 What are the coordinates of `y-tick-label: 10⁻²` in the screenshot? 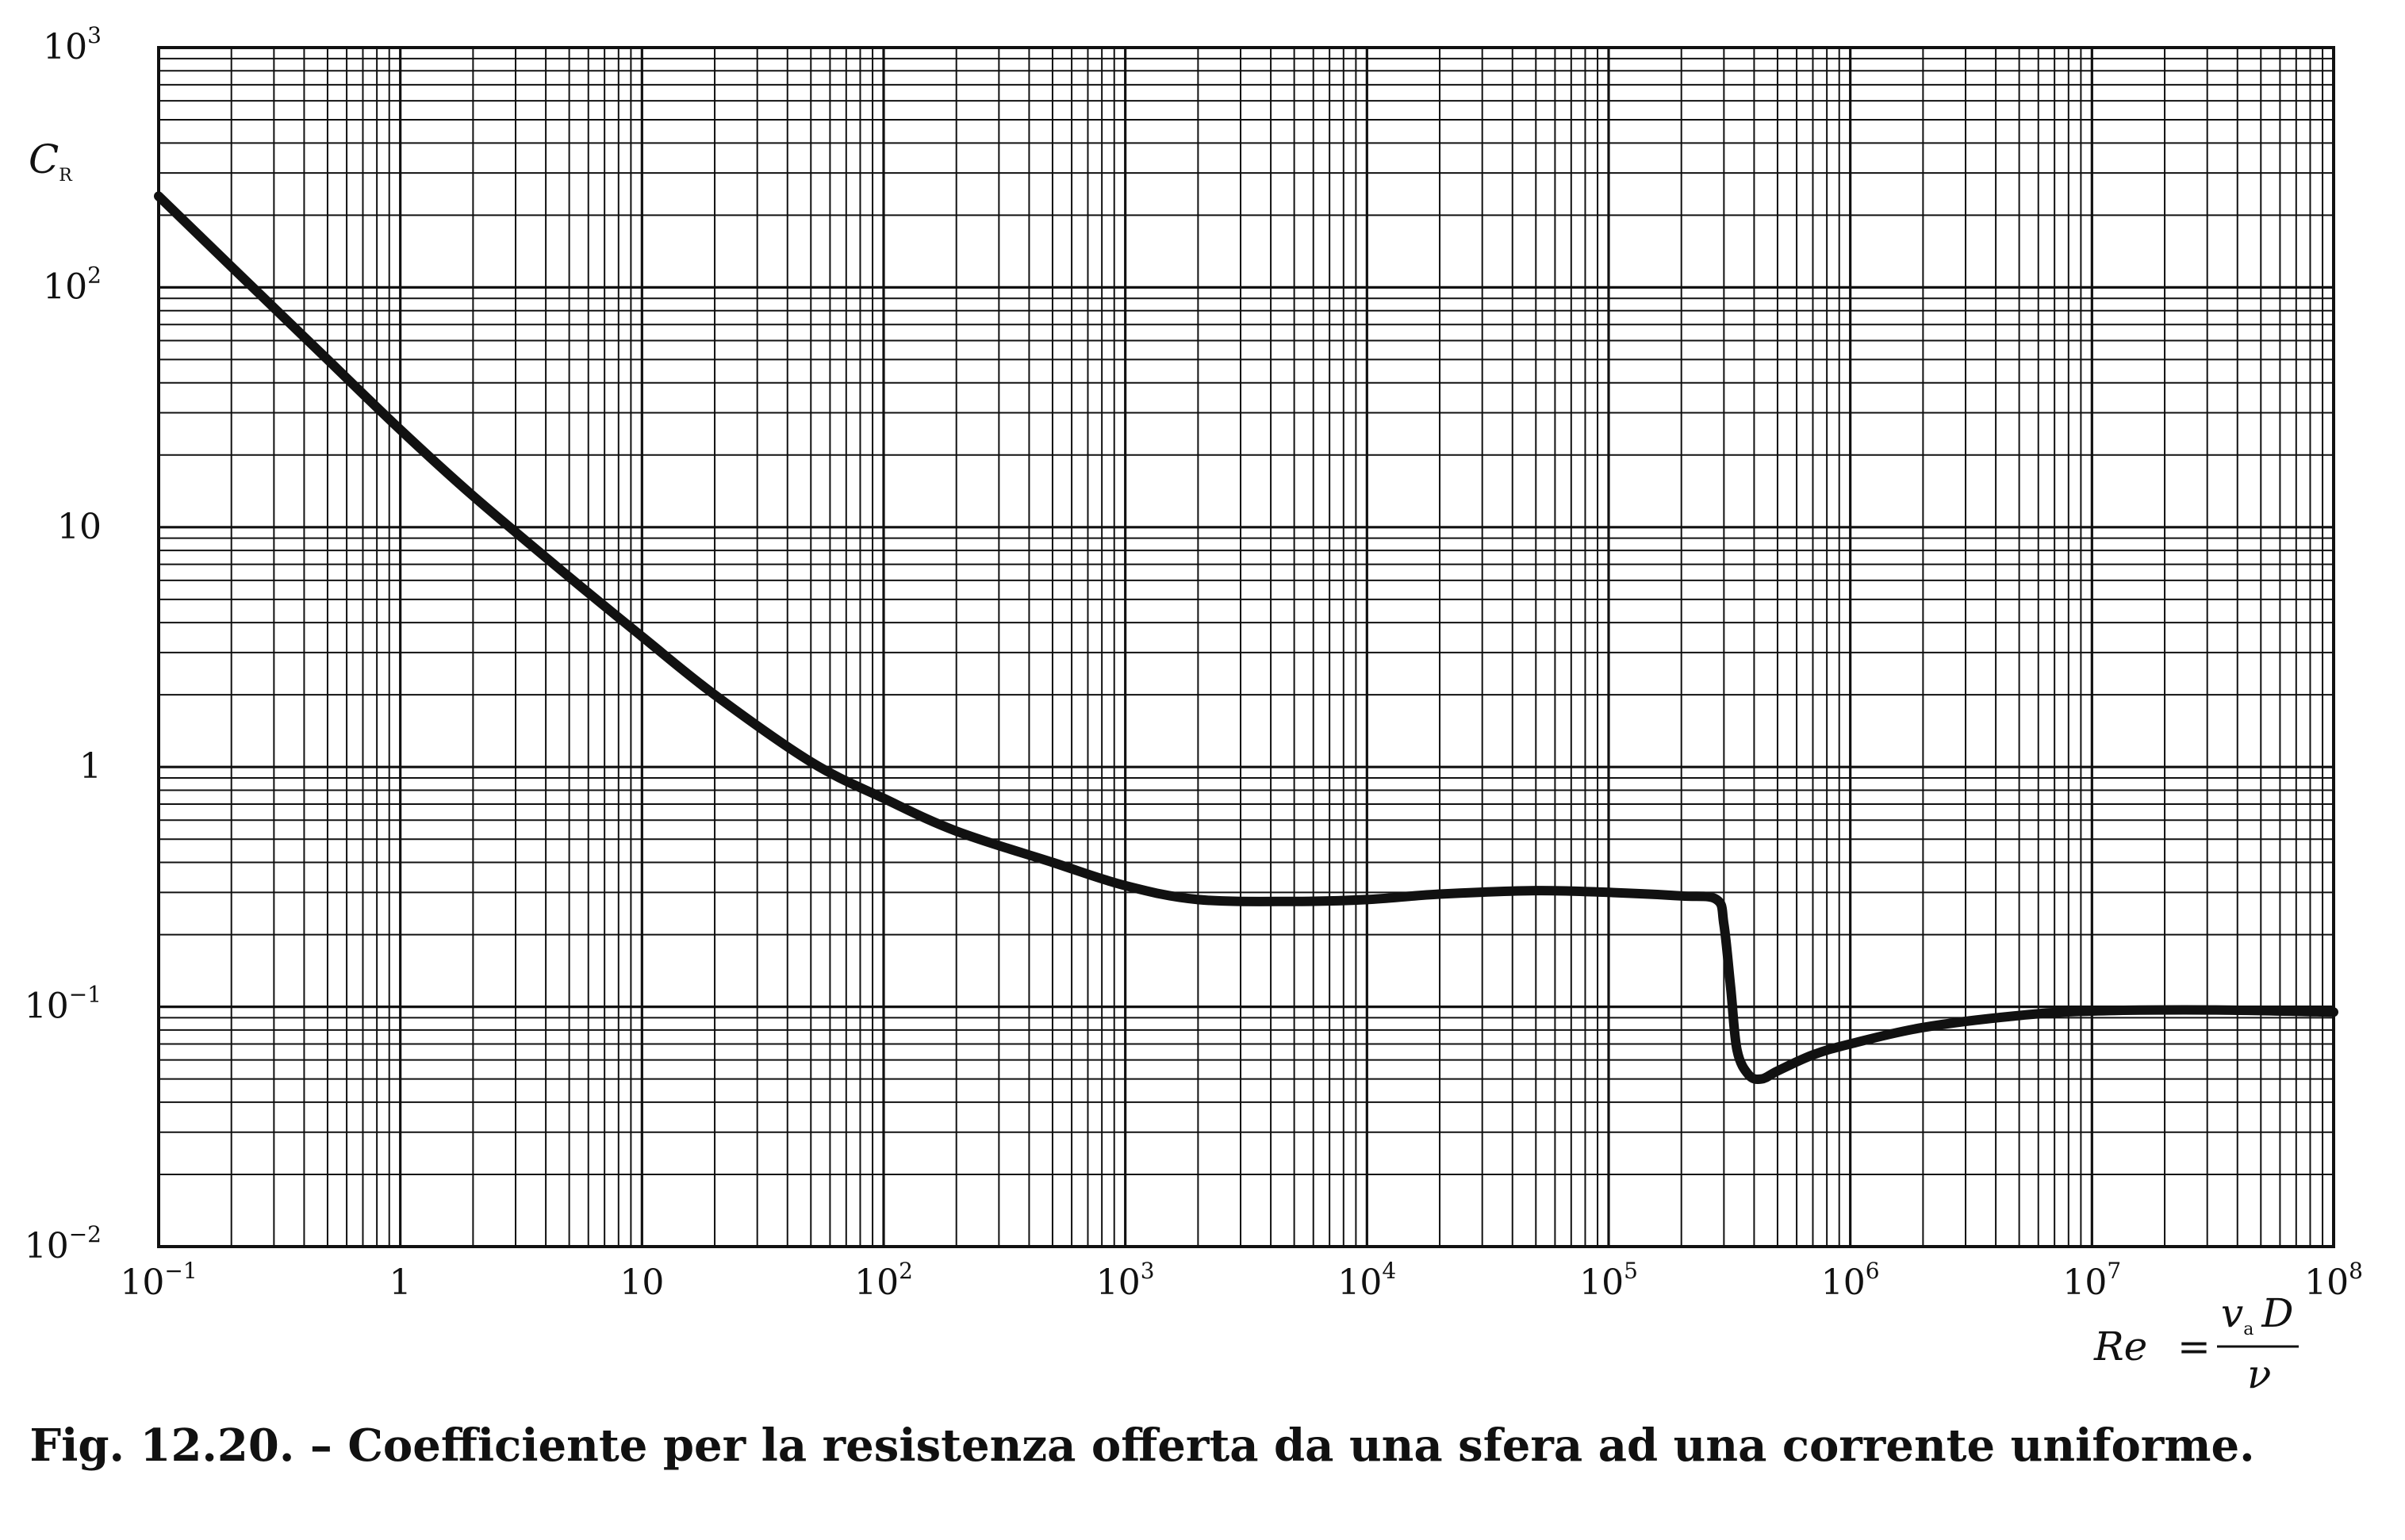 It's located at (64, 1243).